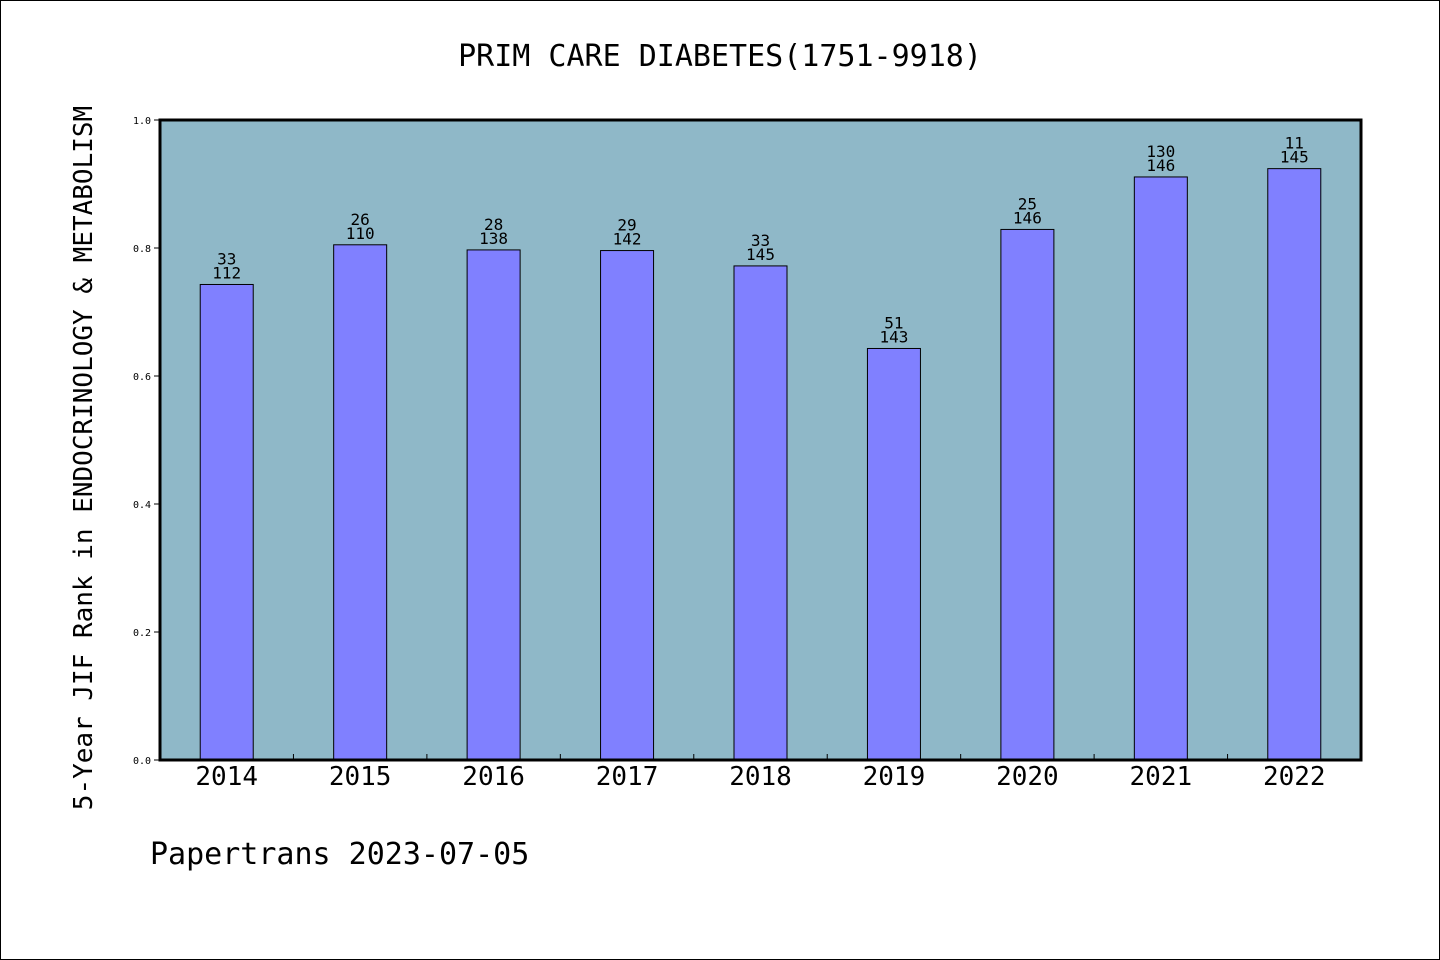 This screenshot has width=1440, height=960. What do you see at coordinates (142, 249) in the screenshot?
I see `y-tick-label: 0.8` at bounding box center [142, 249].